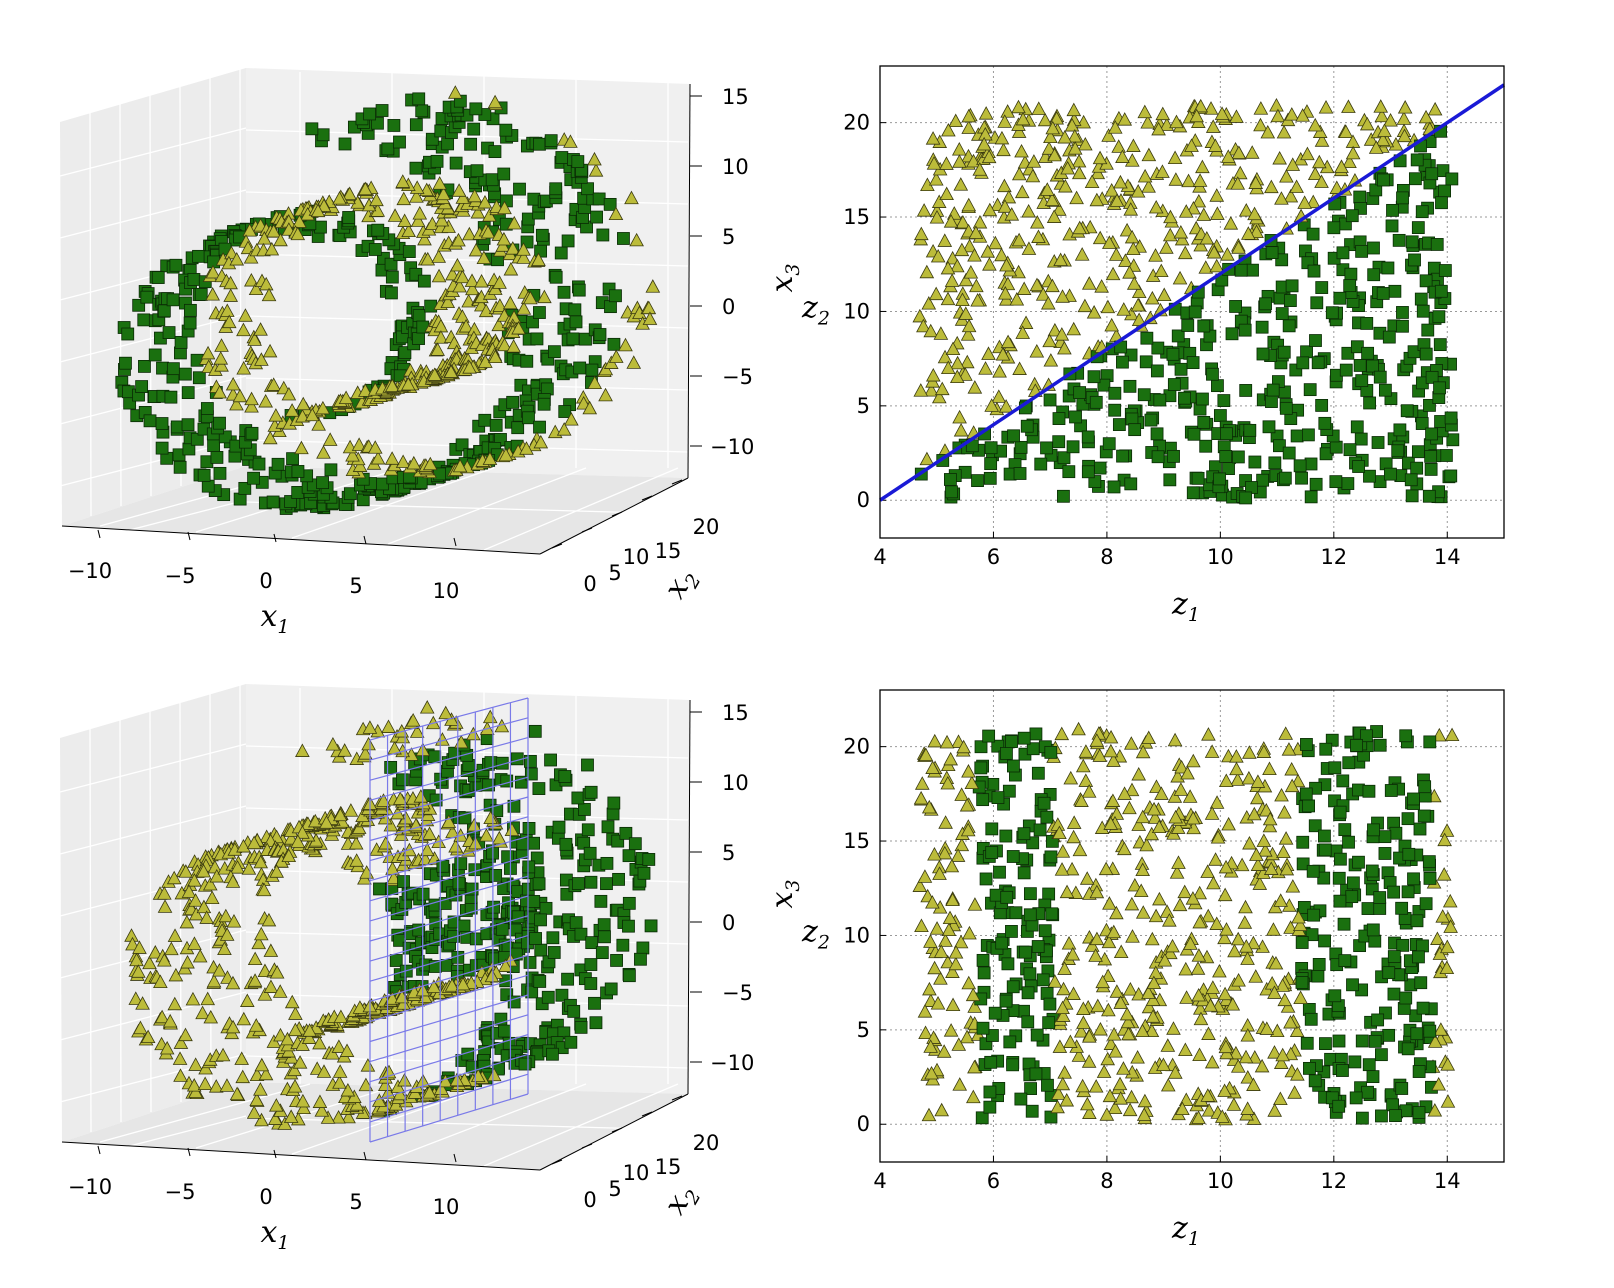 This screenshot has height=1288, width=1614. Describe the element at coordinates (735, 167) in the screenshot. I see `x3-tick-label: 10` at that location.